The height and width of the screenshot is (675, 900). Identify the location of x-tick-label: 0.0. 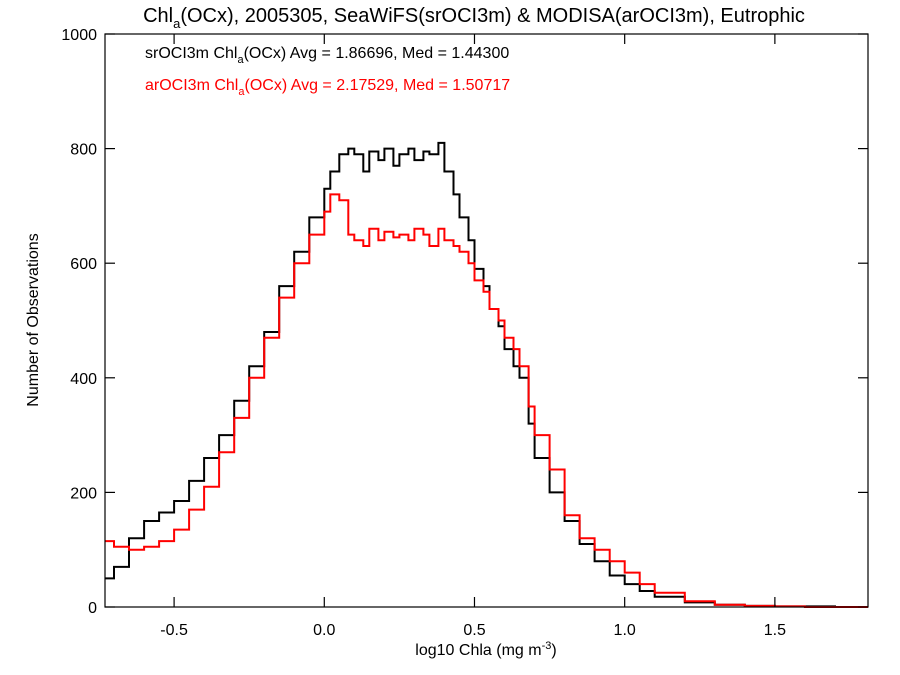
(324, 630).